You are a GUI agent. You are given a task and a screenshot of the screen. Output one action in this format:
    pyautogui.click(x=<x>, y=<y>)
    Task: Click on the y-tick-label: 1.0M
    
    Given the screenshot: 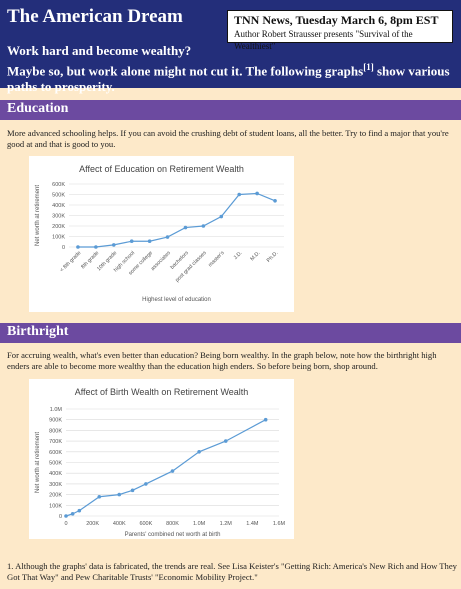 What is the action you would take?
    pyautogui.click(x=56, y=410)
    